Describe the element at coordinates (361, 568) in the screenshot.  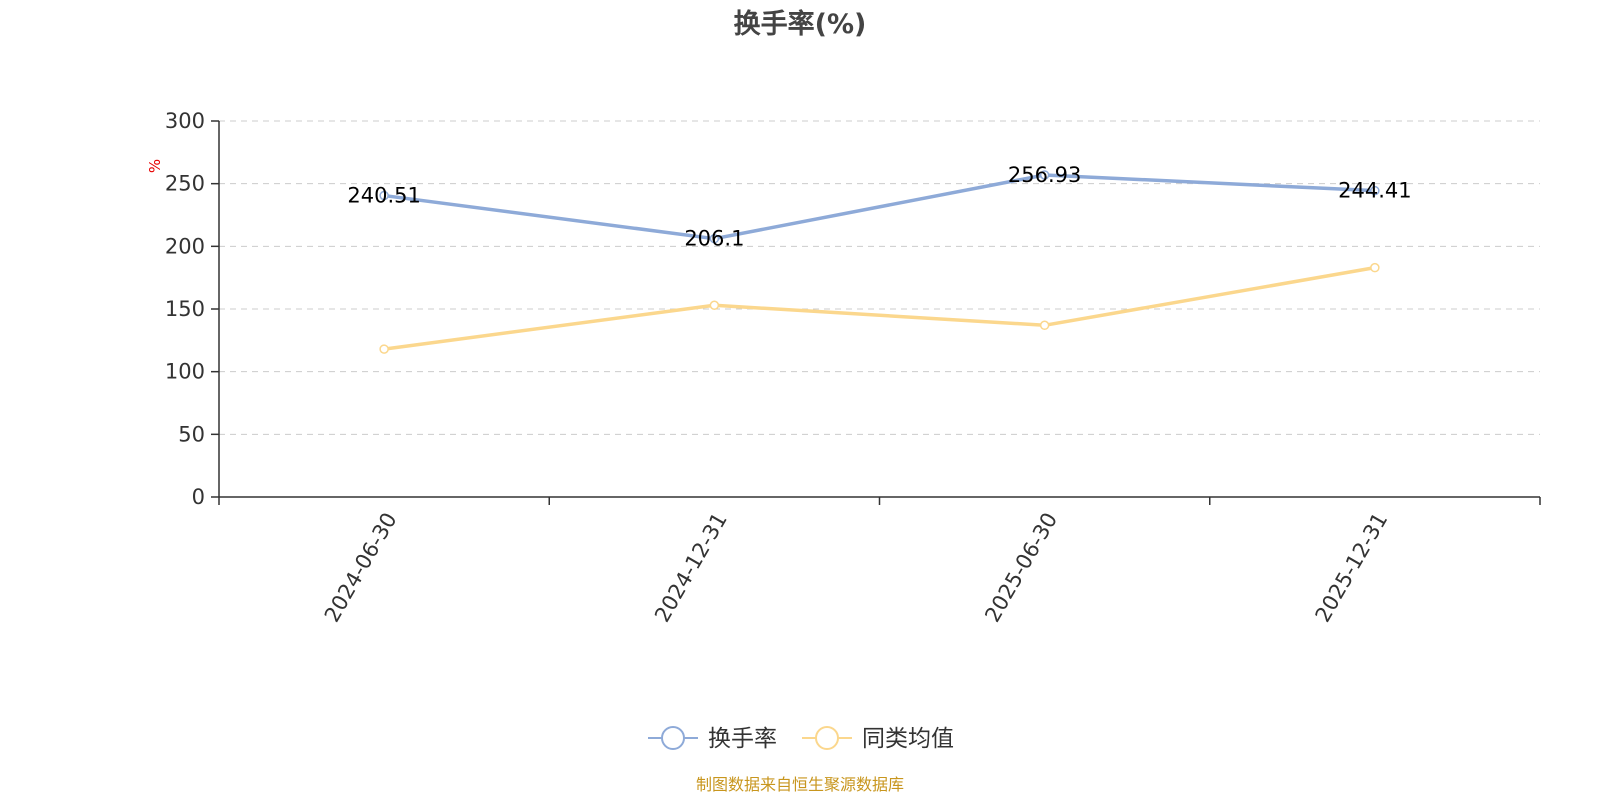
I see `x-tick-label: 2024-06-30` at that location.